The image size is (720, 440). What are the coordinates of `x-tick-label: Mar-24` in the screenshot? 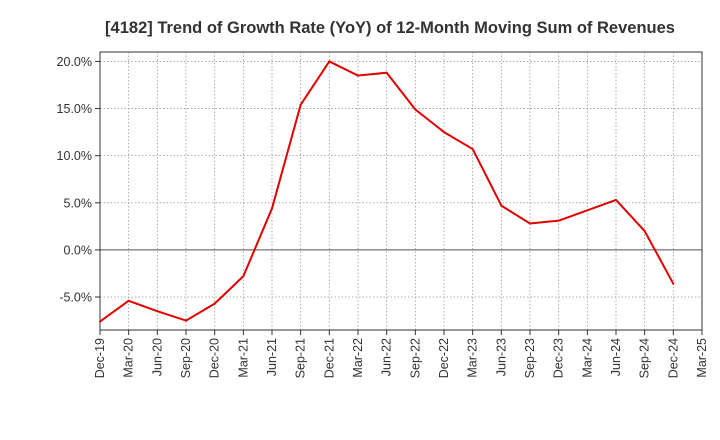 It's located at (587, 358).